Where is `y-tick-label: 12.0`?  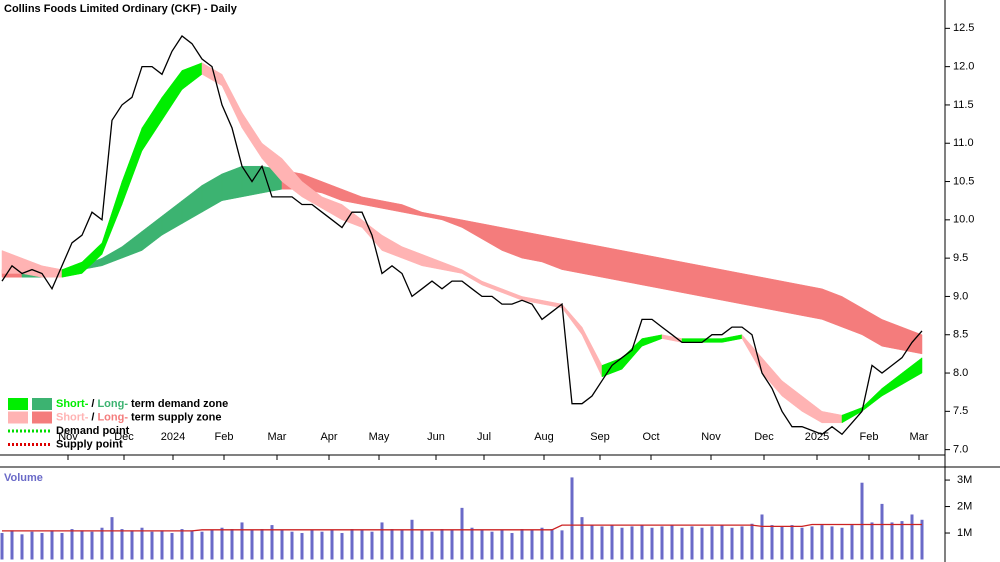
y-tick-label: 12.0 is located at coordinates (963, 67).